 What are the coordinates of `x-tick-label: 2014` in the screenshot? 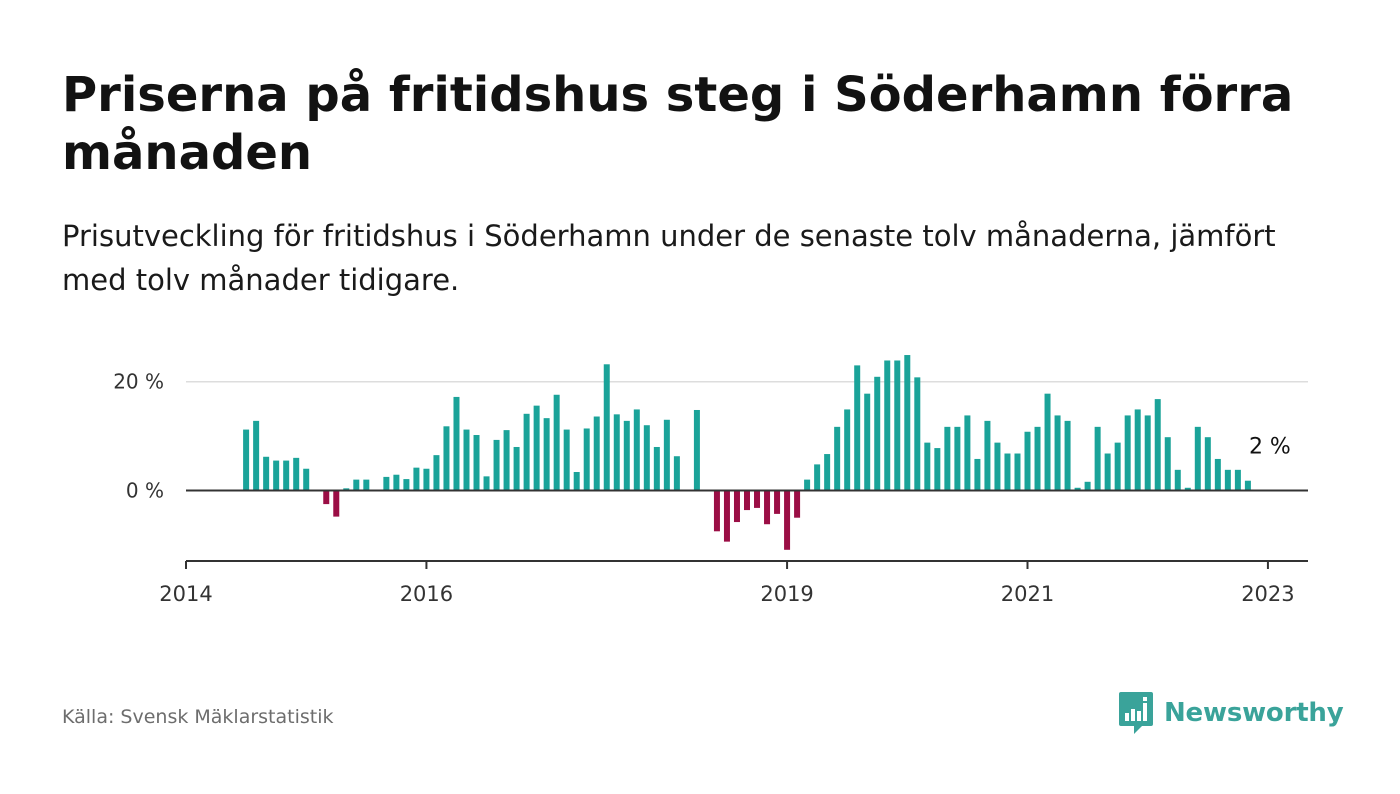 It's located at (185, 594).